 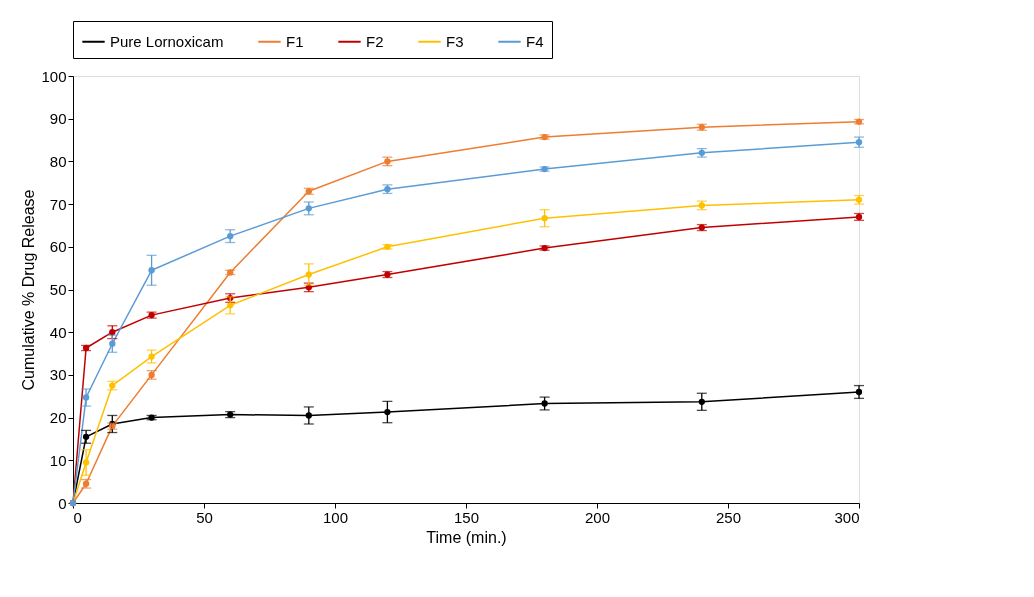 I want to click on x-tick-label: 250, so click(x=728, y=517).